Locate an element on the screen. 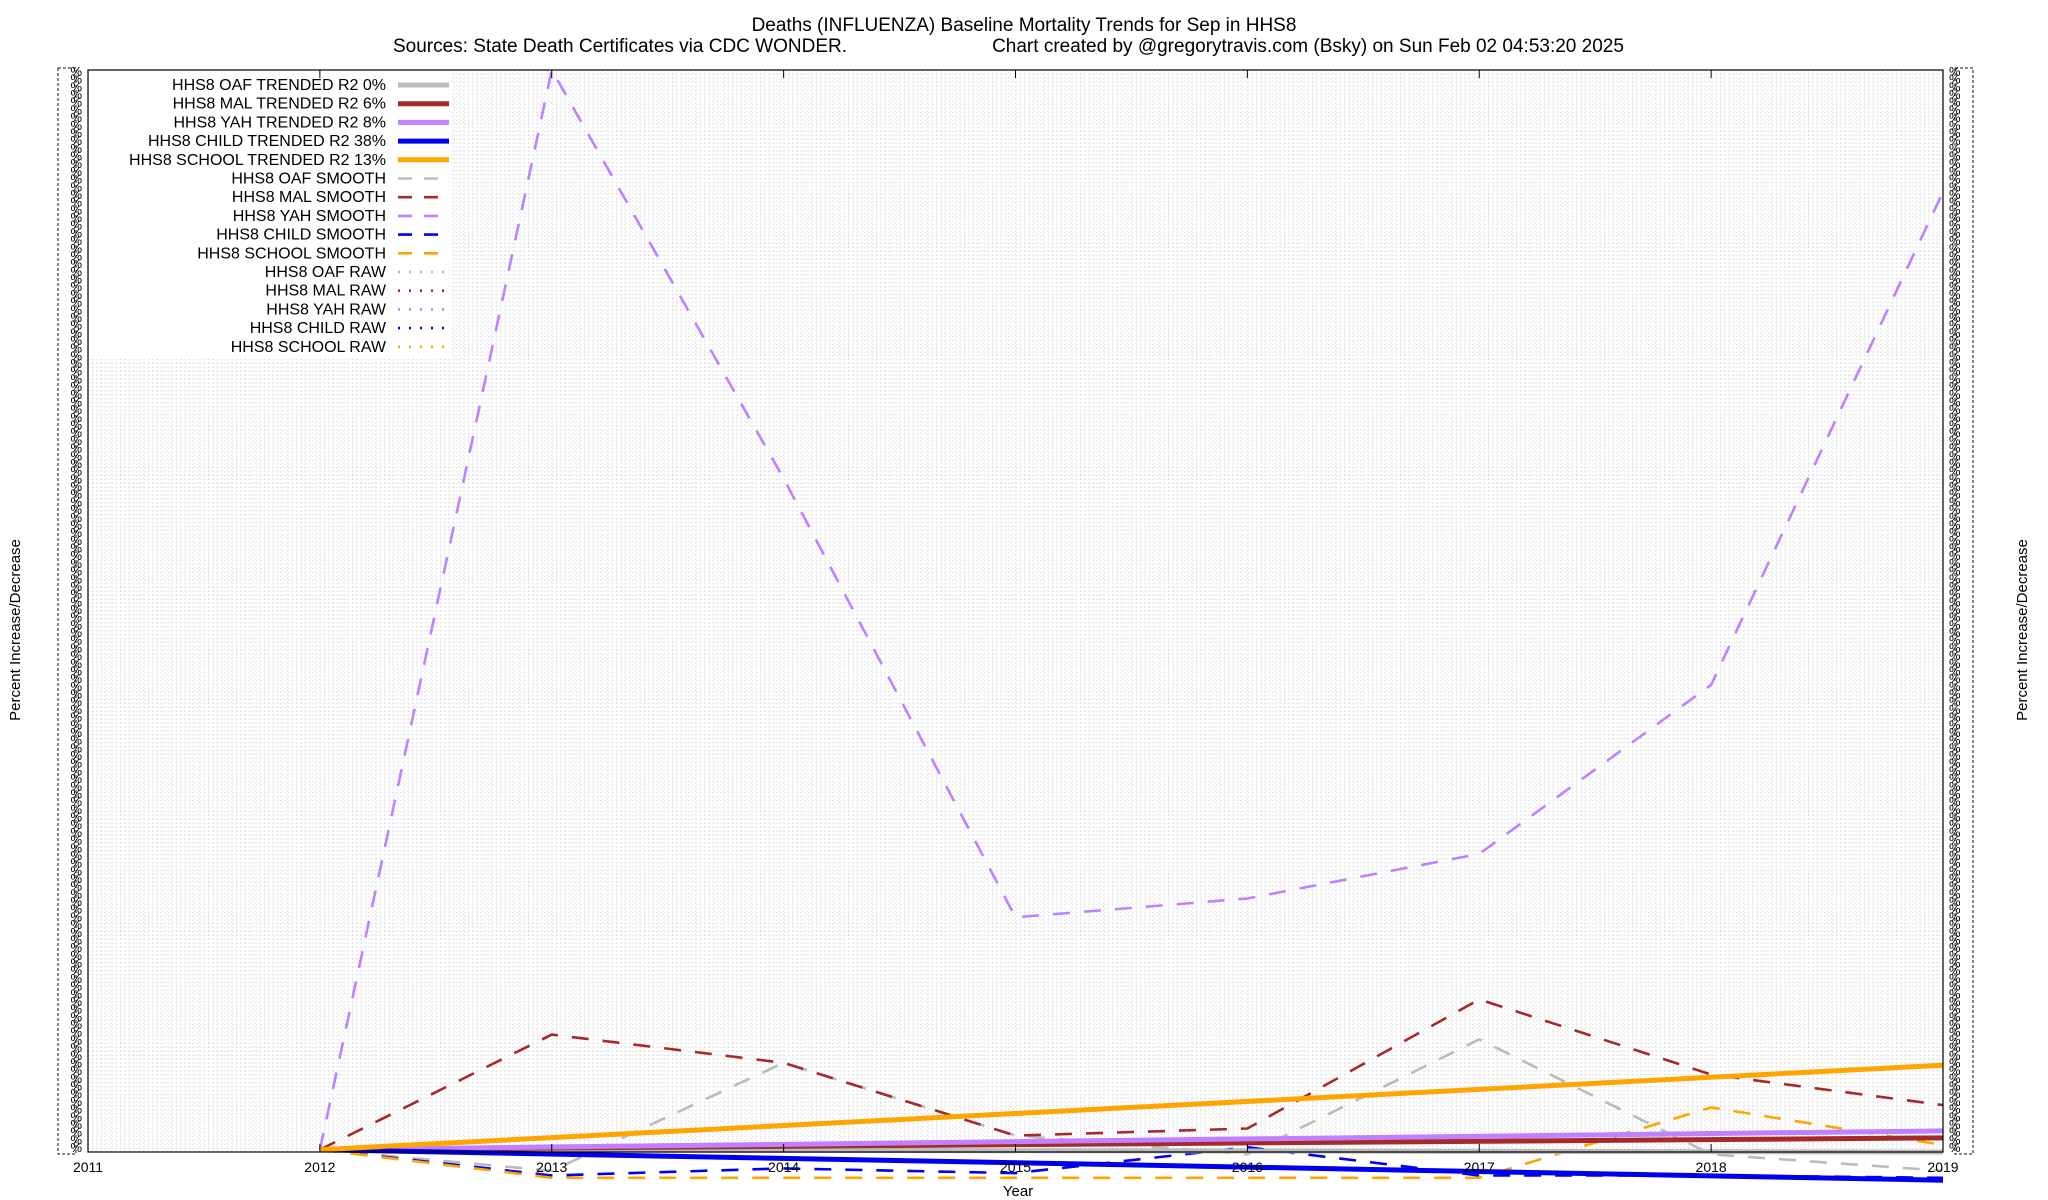 The image size is (2048, 1200). series-line-hhs8-child-smooth is located at coordinates (1131, 1163).